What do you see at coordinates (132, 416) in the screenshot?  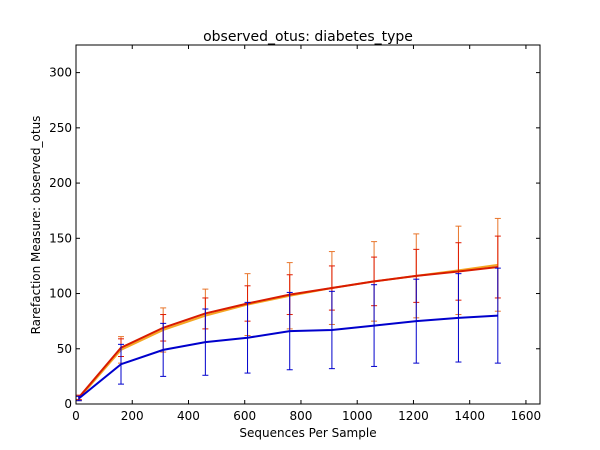 I see `x-tick-label: 200` at bounding box center [132, 416].